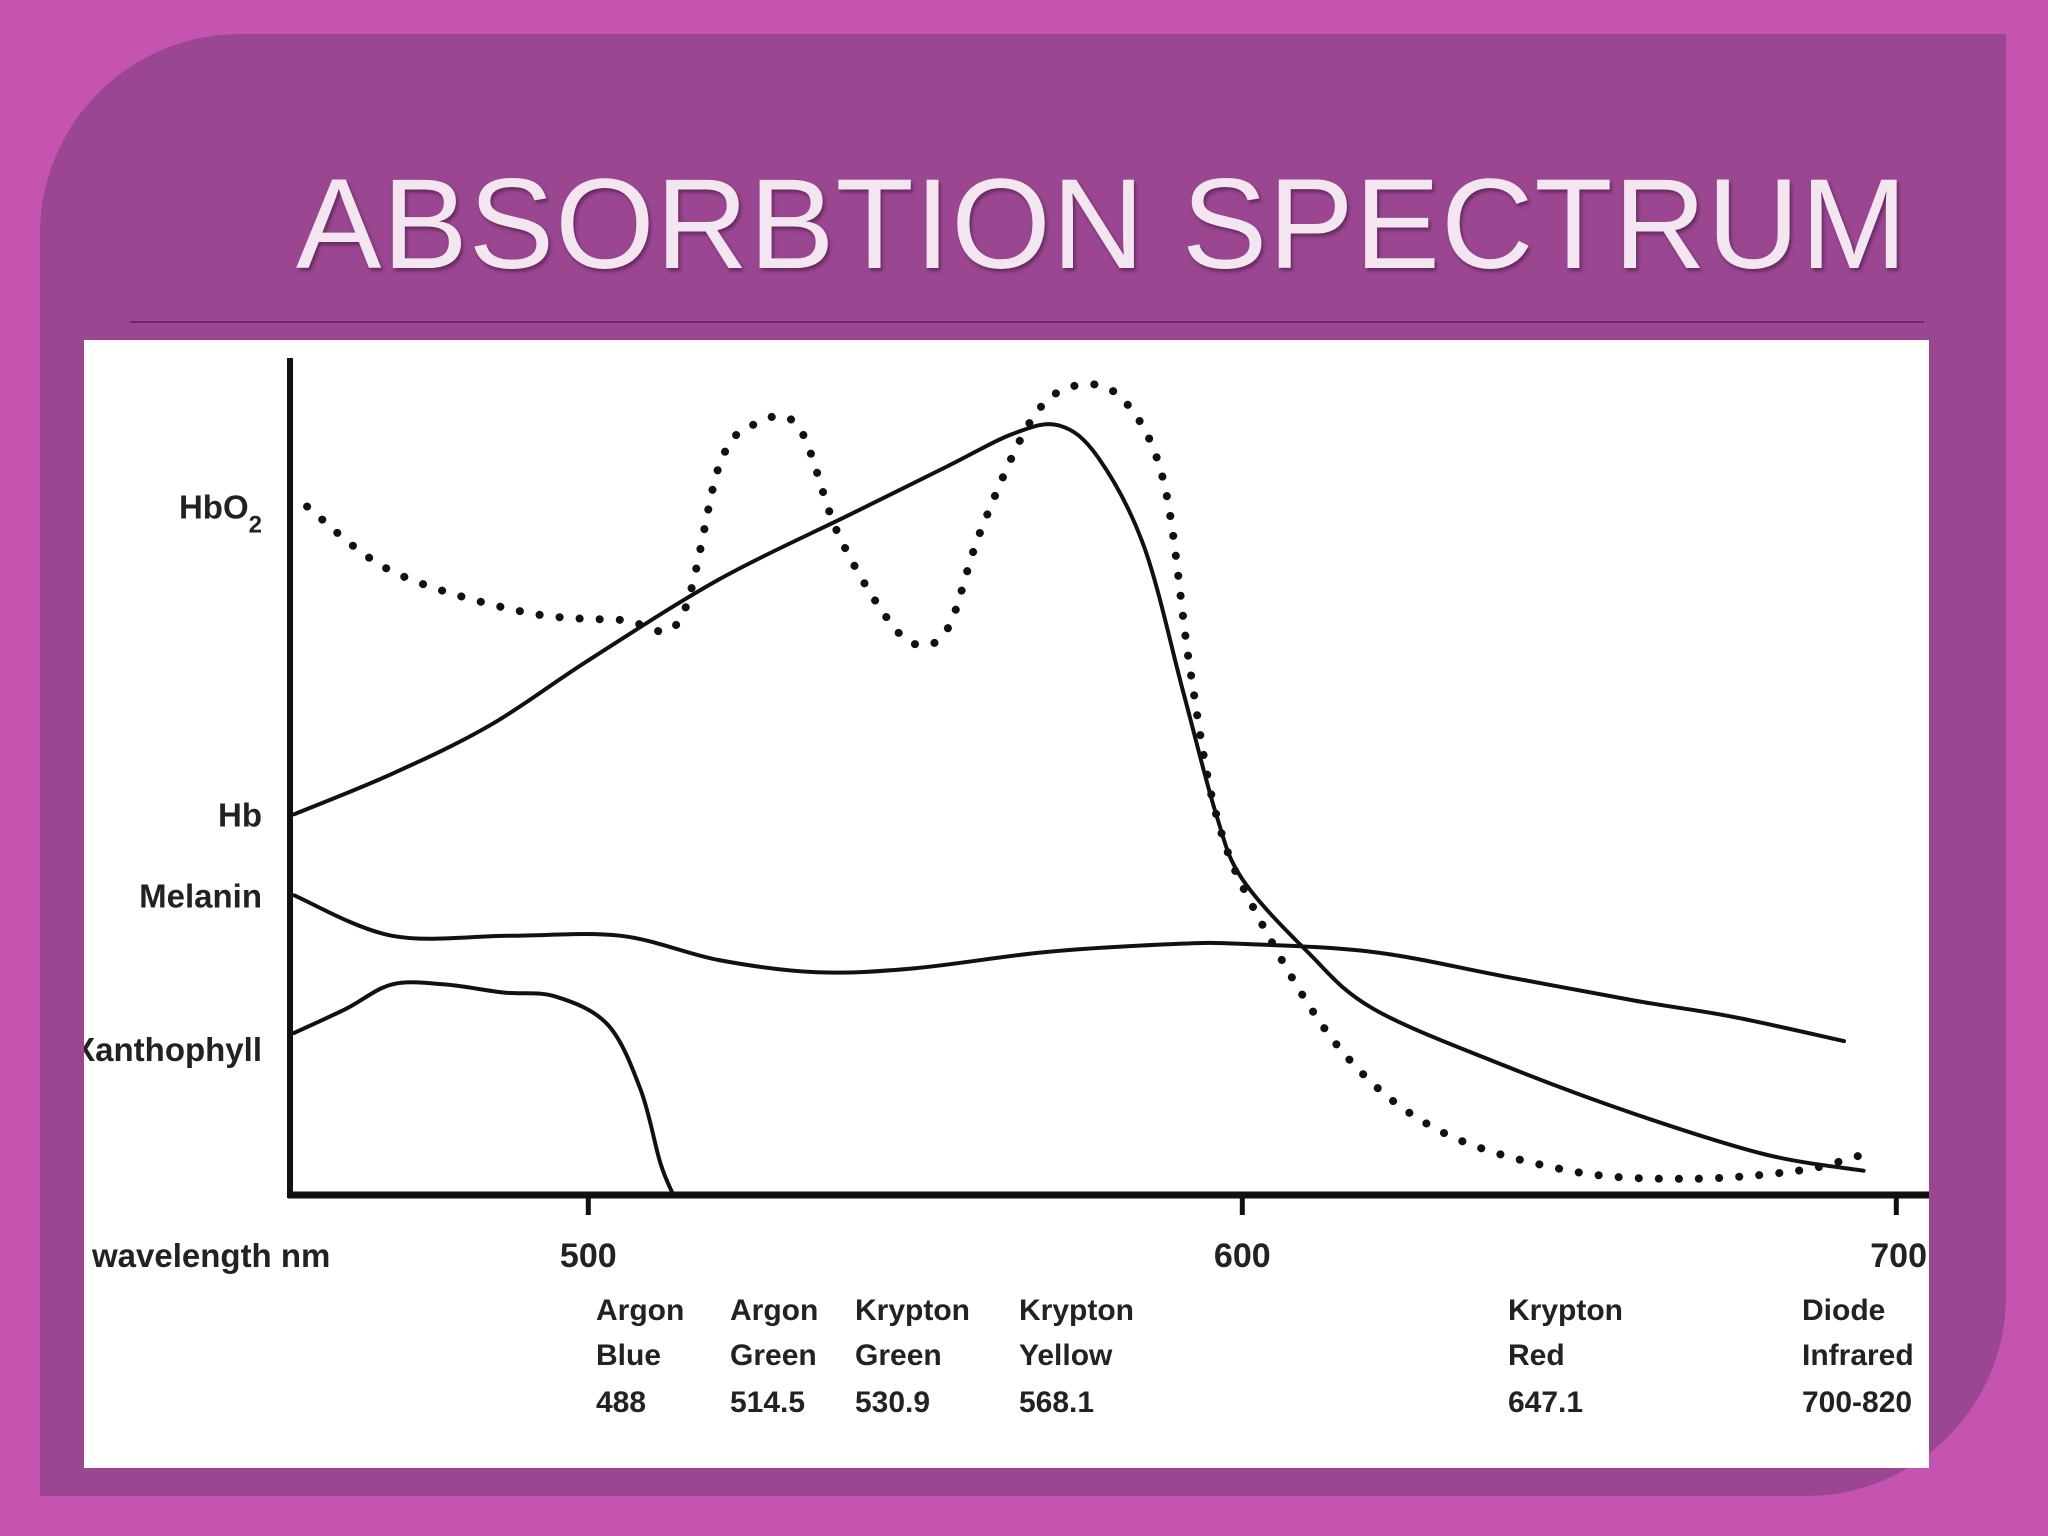  What do you see at coordinates (1069, 968) in the screenshot?
I see `melanin-curve` at bounding box center [1069, 968].